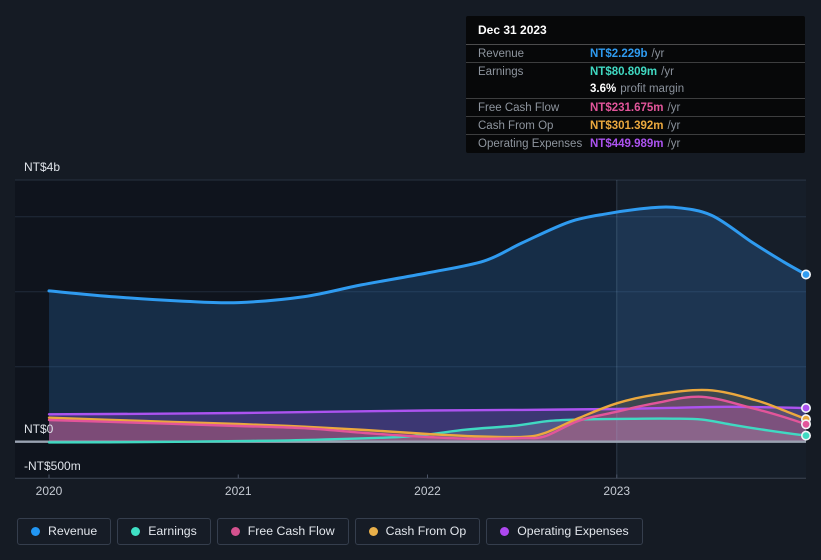 This screenshot has width=821, height=560. I want to click on earnings-area-fill, so click(427, 430).